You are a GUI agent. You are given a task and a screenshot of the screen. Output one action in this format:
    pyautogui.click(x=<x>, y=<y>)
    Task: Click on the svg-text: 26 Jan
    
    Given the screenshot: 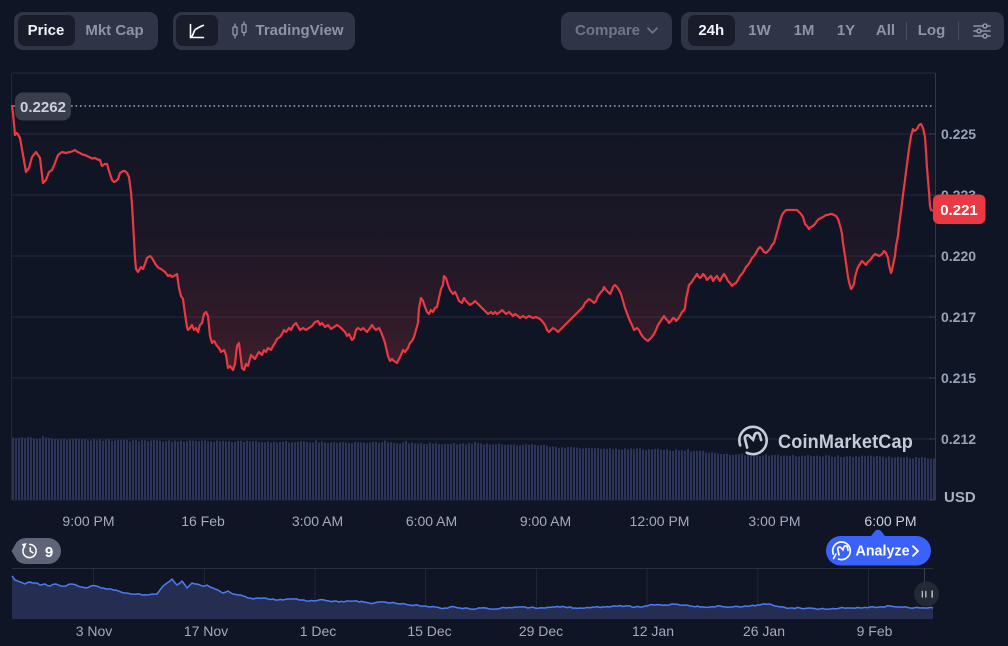 What is the action you would take?
    pyautogui.click(x=764, y=631)
    